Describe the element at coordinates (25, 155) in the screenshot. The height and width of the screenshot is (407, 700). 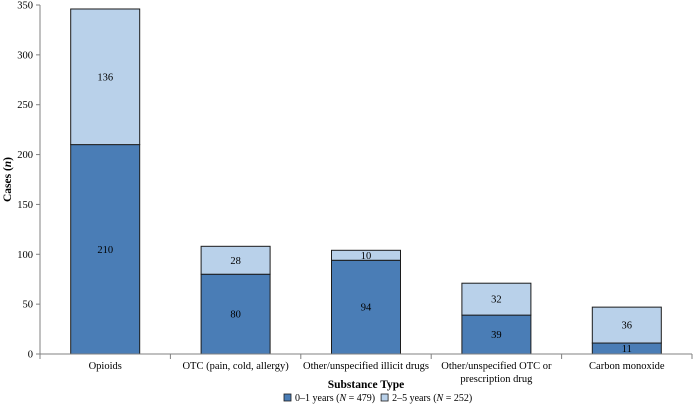
I see `y-tick-label: 200` at that location.